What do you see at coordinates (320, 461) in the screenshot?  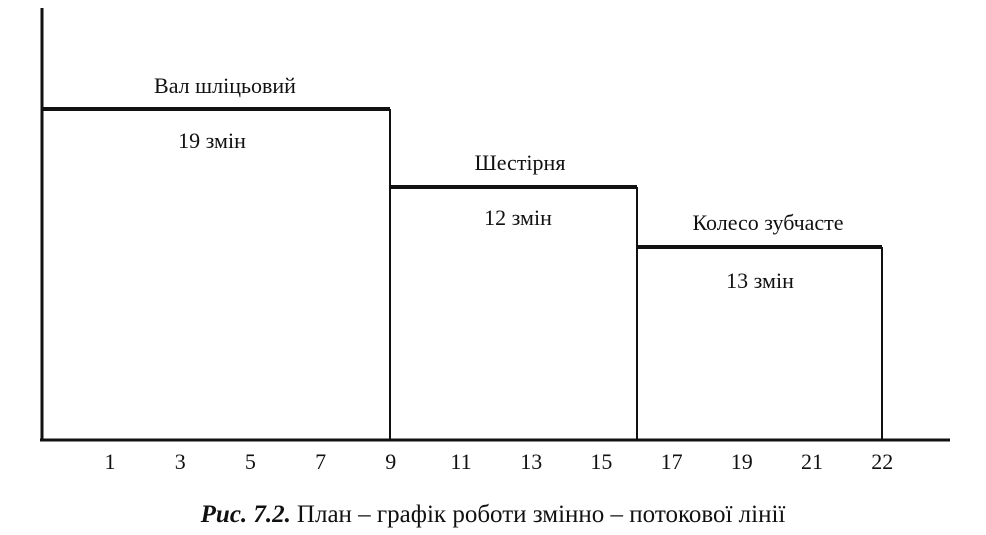 I see `x-label: 7` at bounding box center [320, 461].